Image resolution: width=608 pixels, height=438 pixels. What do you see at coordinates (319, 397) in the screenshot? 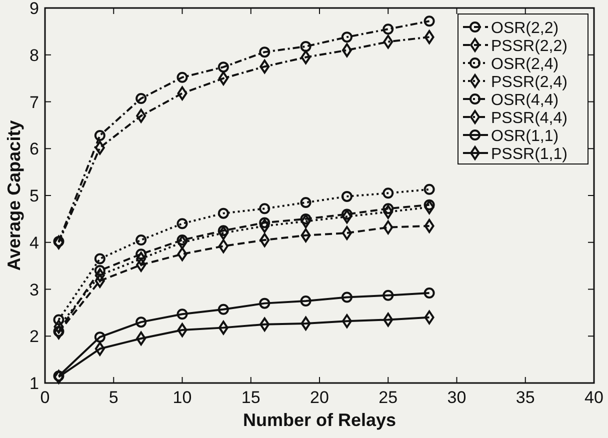
I see `x-tick-label: 20` at bounding box center [319, 397].